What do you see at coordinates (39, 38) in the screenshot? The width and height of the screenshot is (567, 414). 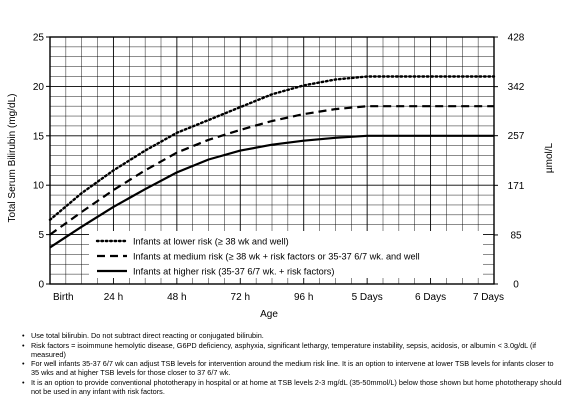 I see `y-tick-label: 25` at bounding box center [39, 38].